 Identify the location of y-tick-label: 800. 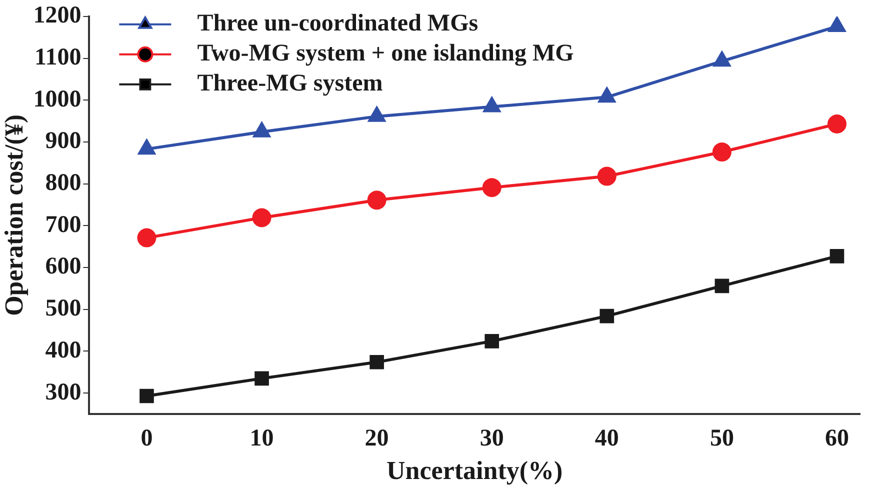
(63, 183).